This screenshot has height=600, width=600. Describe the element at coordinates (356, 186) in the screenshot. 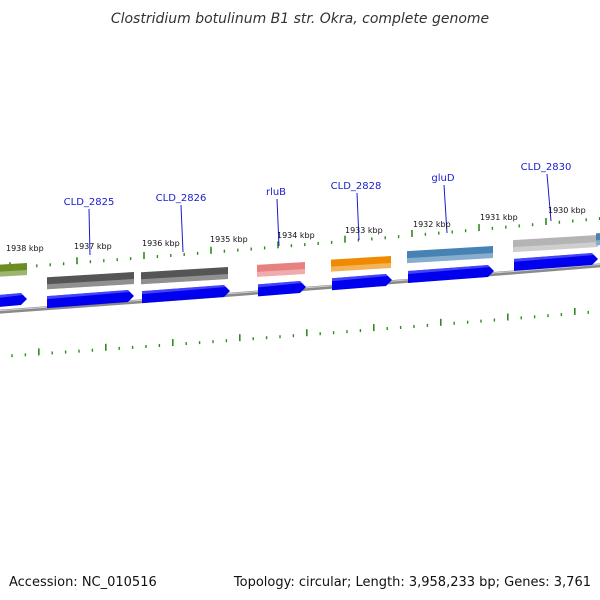

I see `gene-label-cld-2828: CLD_2828` at that location.